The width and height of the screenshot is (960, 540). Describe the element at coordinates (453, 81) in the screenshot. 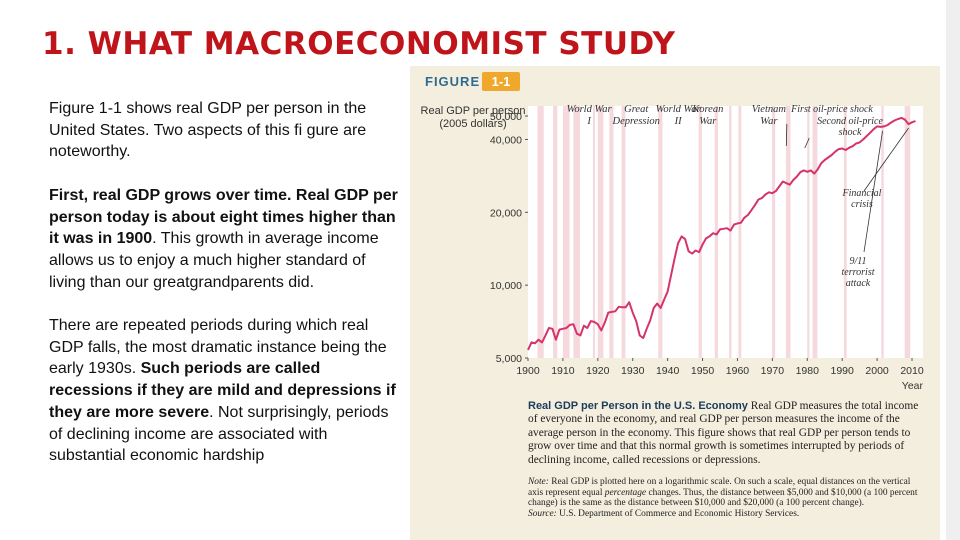

I see `figure-label: FIGURE` at that location.